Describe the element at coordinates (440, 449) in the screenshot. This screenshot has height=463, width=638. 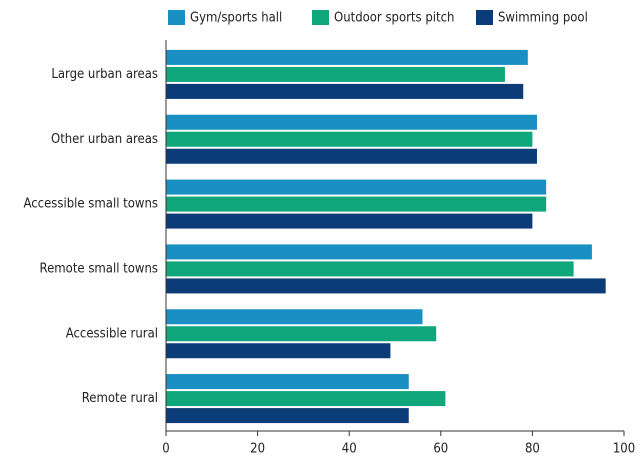
I see `x-tick-label: 60` at that location.